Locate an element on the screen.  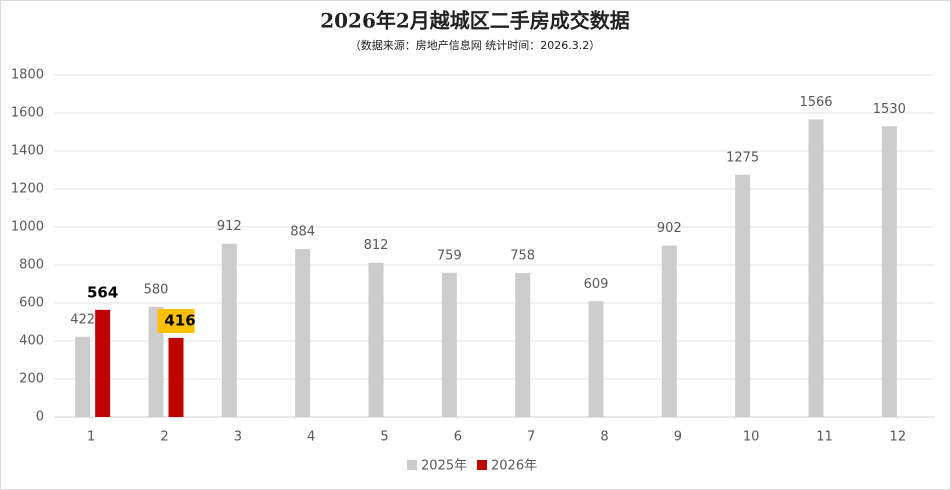
y-tick-label: 600 is located at coordinates (31, 303).